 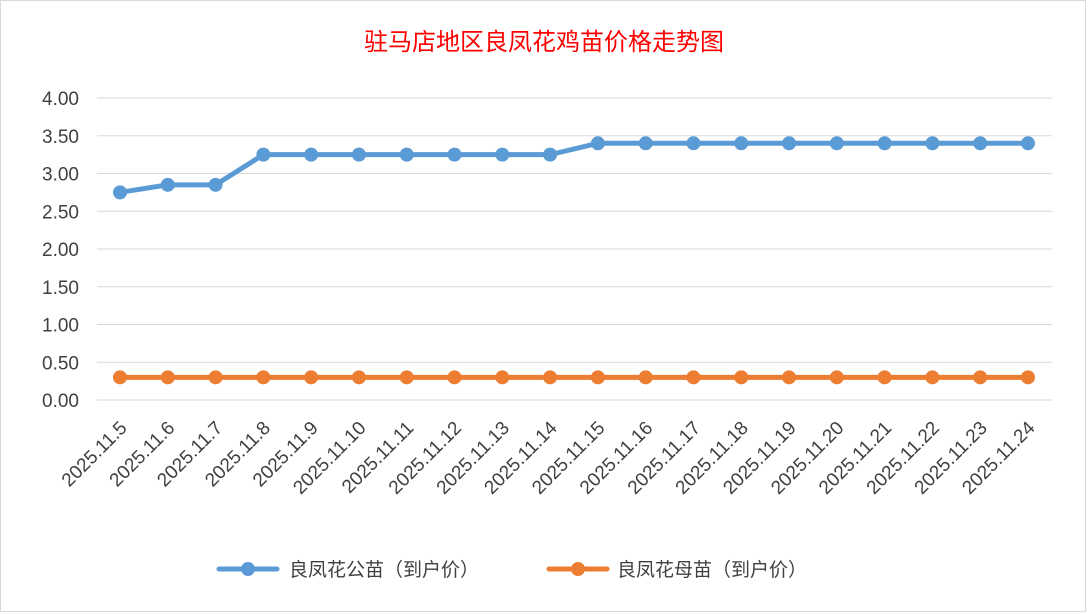 I want to click on y-axis-ticks: 0.00 0.50 1.00 1.50 2.00 2.50 3.00 3.50 4.00, so click(x=60, y=250).